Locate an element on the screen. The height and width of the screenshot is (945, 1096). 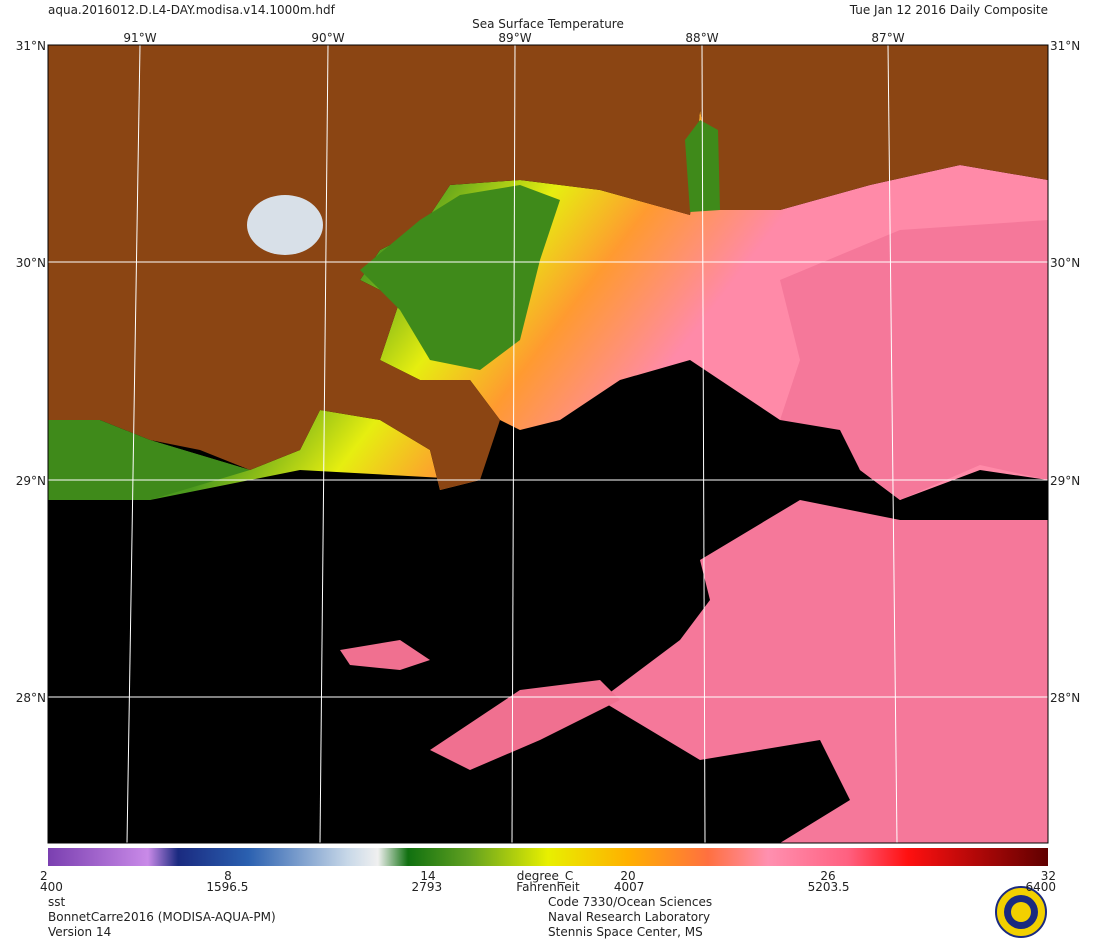
colorbar-tick-label: 6400 is located at coordinates (1040, 887).